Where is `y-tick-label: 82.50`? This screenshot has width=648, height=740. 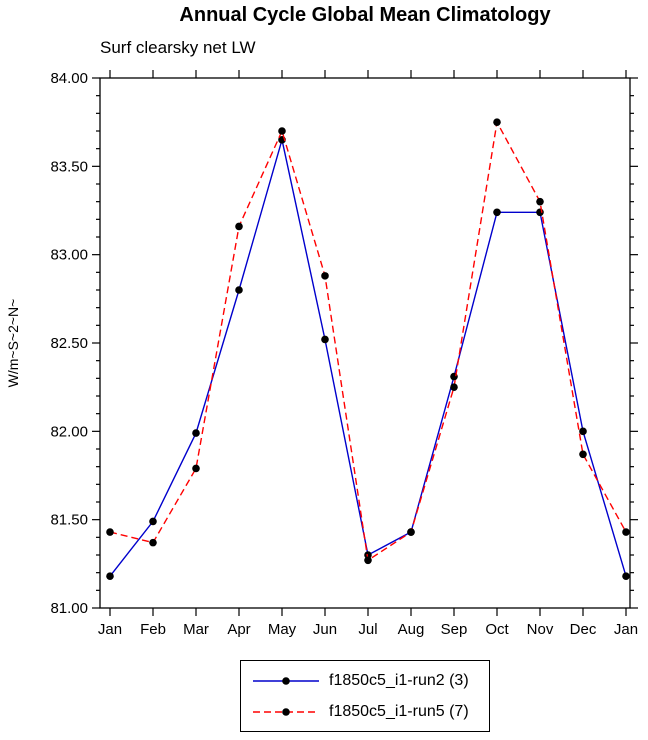 y-tick-label: 82.50 is located at coordinates (69, 343).